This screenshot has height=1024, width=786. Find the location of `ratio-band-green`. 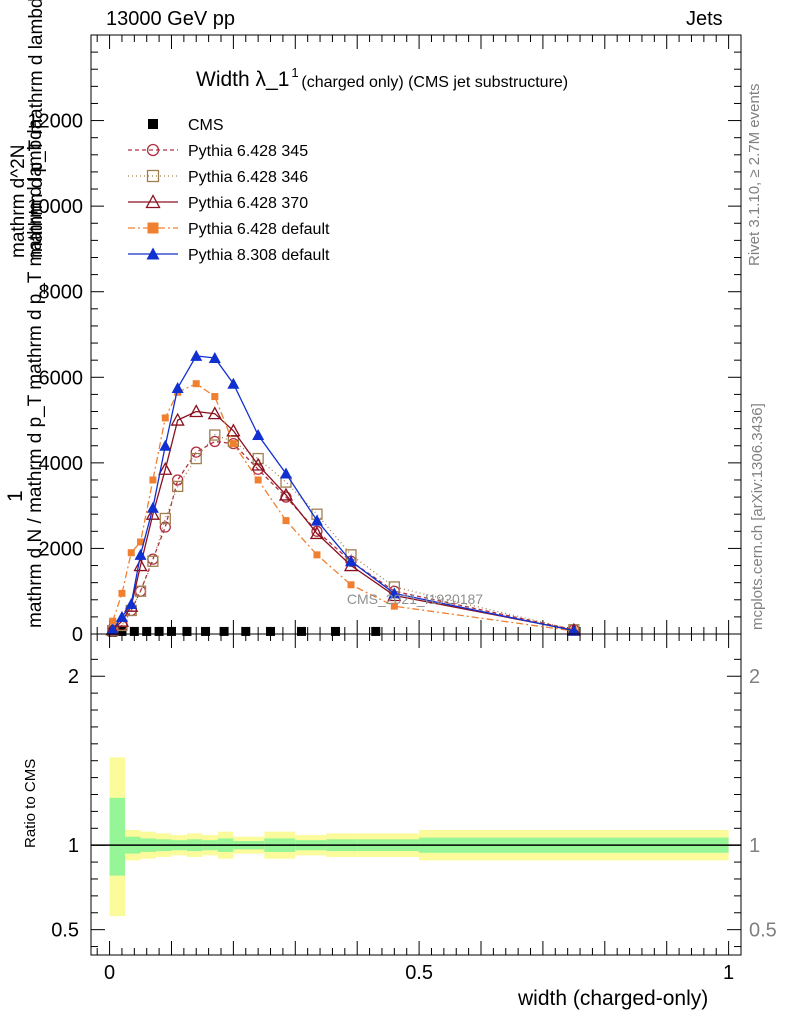

ratio-band-green is located at coordinates (117, 836).